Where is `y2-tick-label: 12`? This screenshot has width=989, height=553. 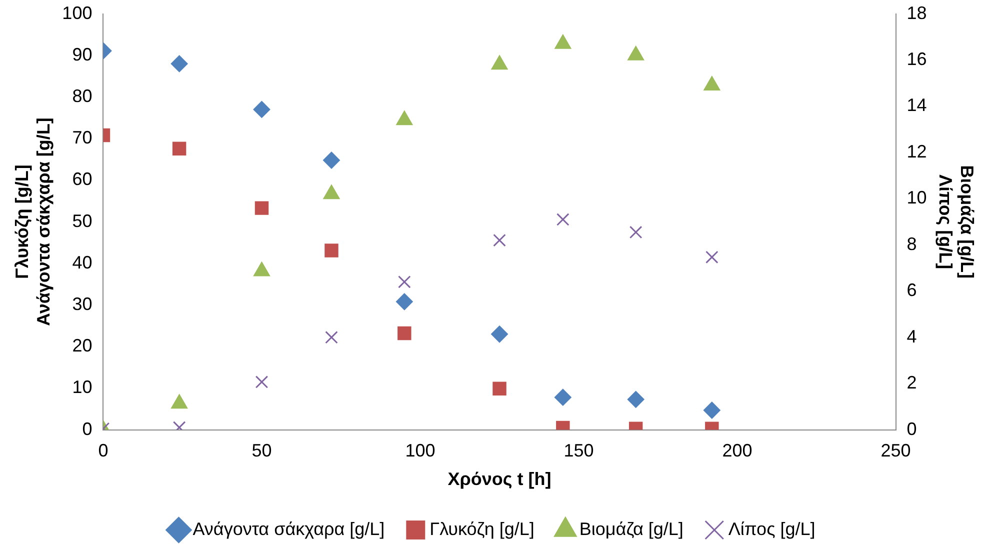
y2-tick-label: 12 is located at coordinates (916, 151).